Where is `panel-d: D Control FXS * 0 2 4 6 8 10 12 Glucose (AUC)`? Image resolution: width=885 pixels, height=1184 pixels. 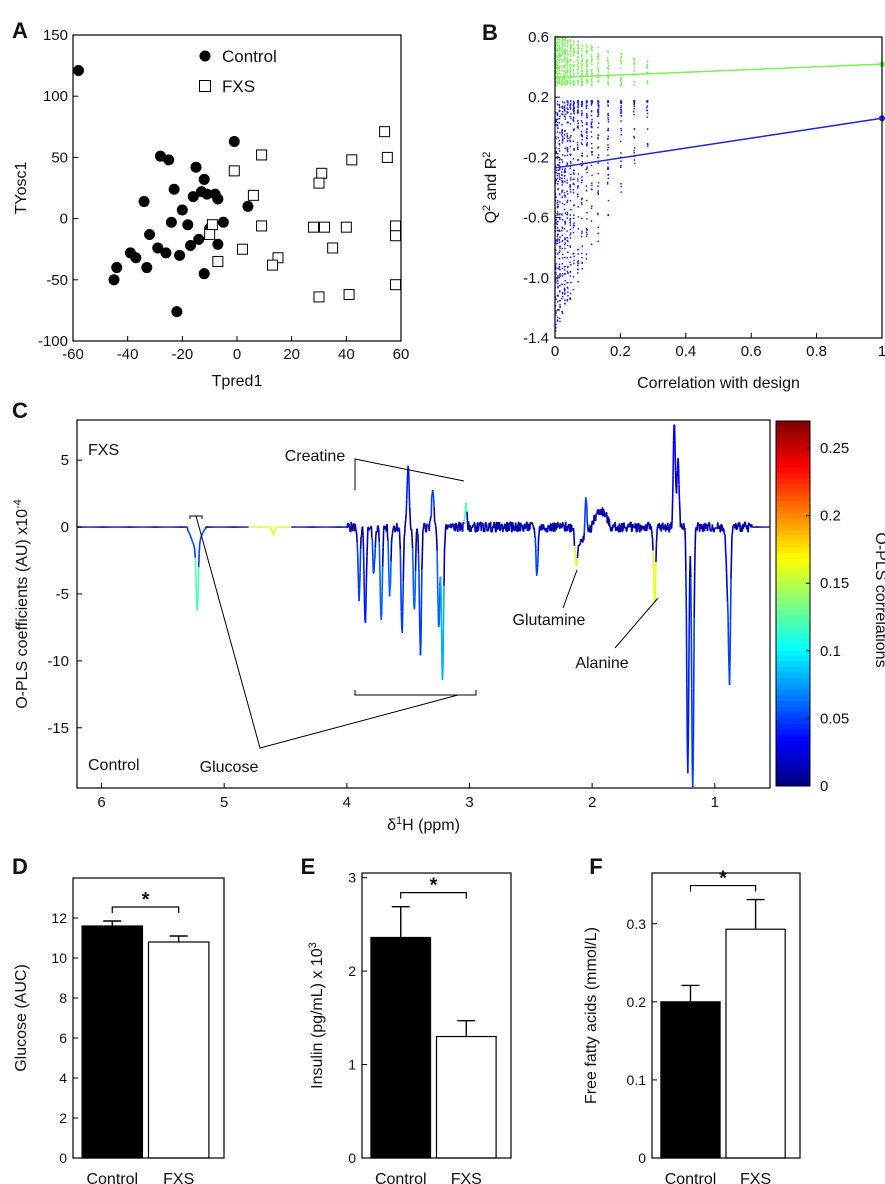
panel-d: D Control FXS * 0 2 4 6 8 10 12 Glucose (AUC) is located at coordinates (118, 1019).